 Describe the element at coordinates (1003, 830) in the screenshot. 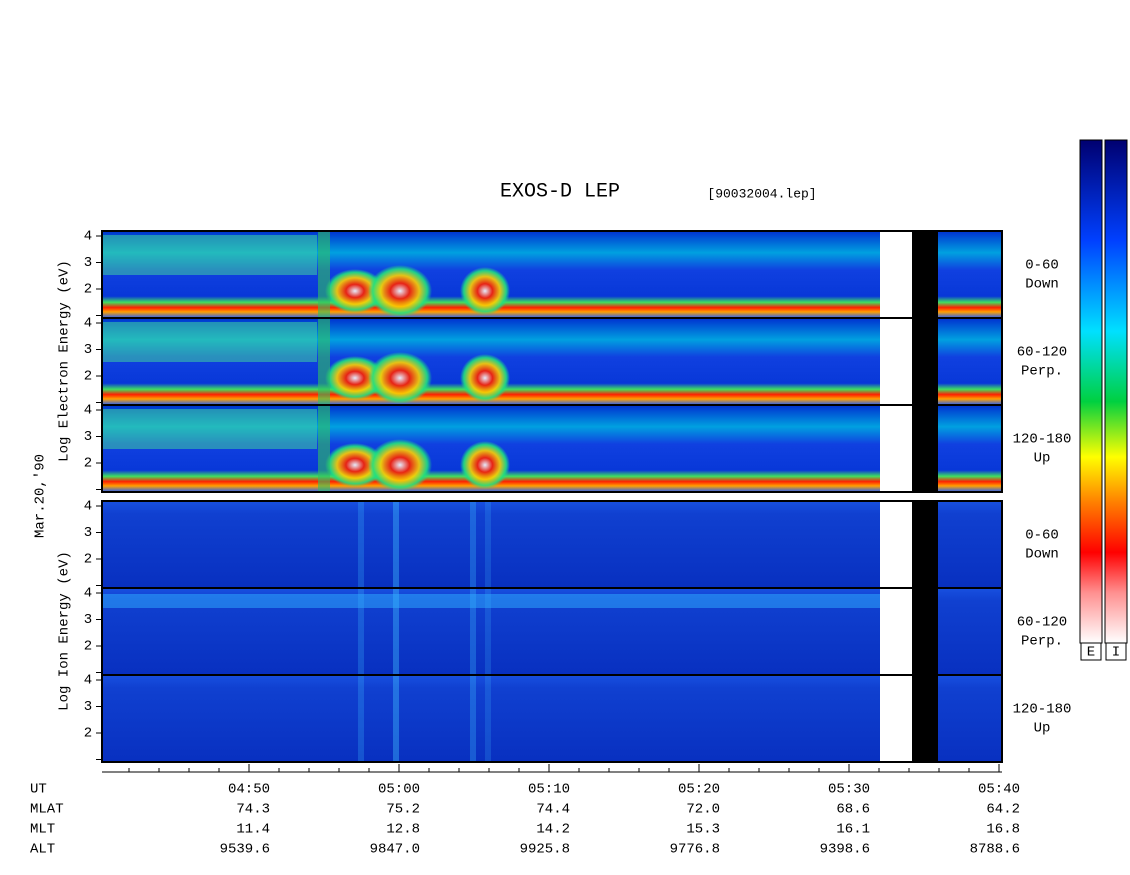

I see `time-table-value: 16.8` at that location.